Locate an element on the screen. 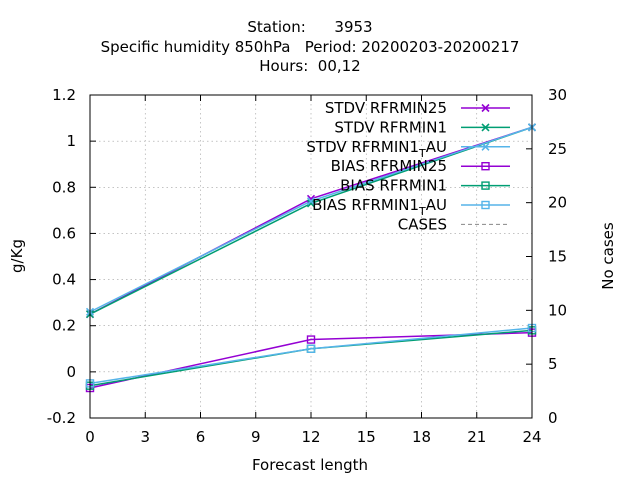 This screenshot has height=480, width=640. legend-label: BIAS RFRMIN25 is located at coordinates (389, 166).